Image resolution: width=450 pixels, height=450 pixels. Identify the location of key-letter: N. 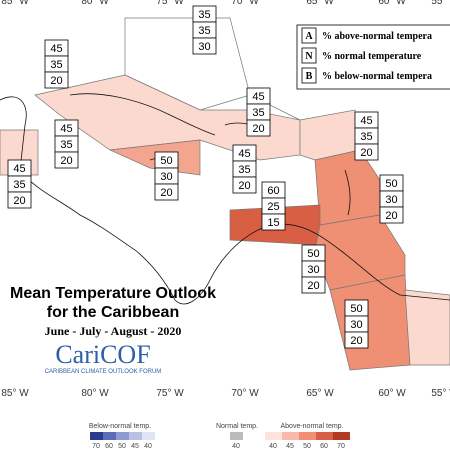
(309, 56).